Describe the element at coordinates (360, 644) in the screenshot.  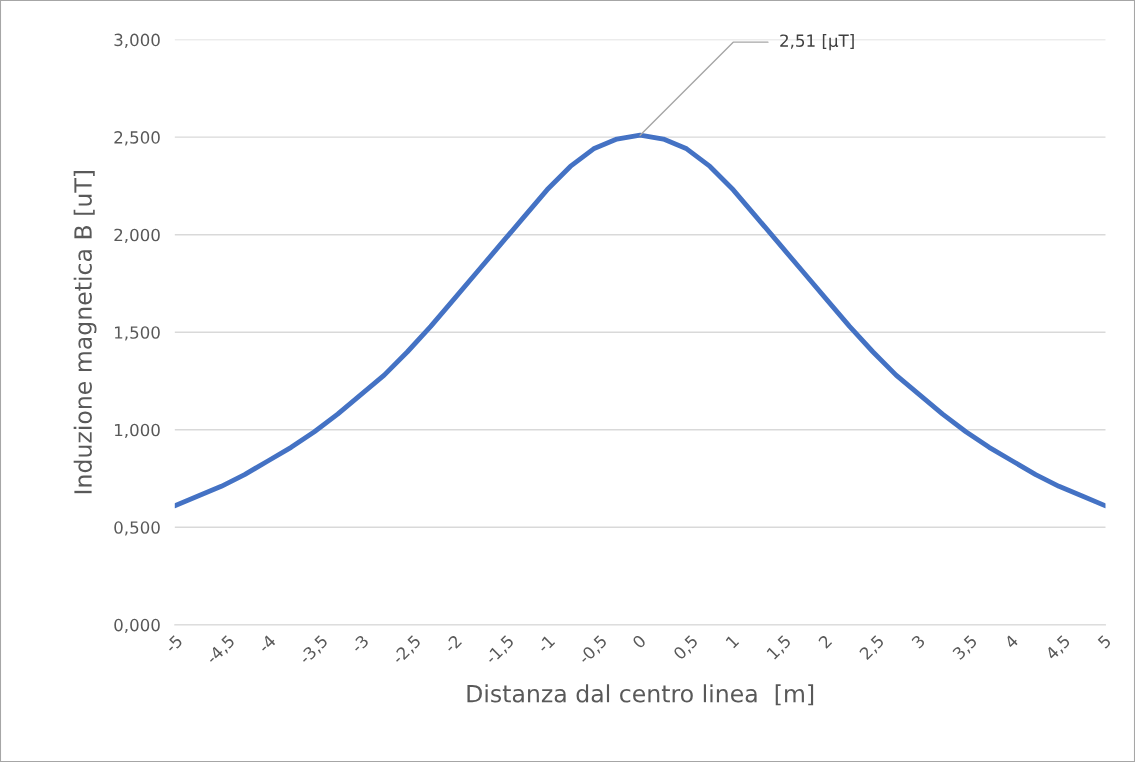
I see `x-tick-label: -3` at that location.